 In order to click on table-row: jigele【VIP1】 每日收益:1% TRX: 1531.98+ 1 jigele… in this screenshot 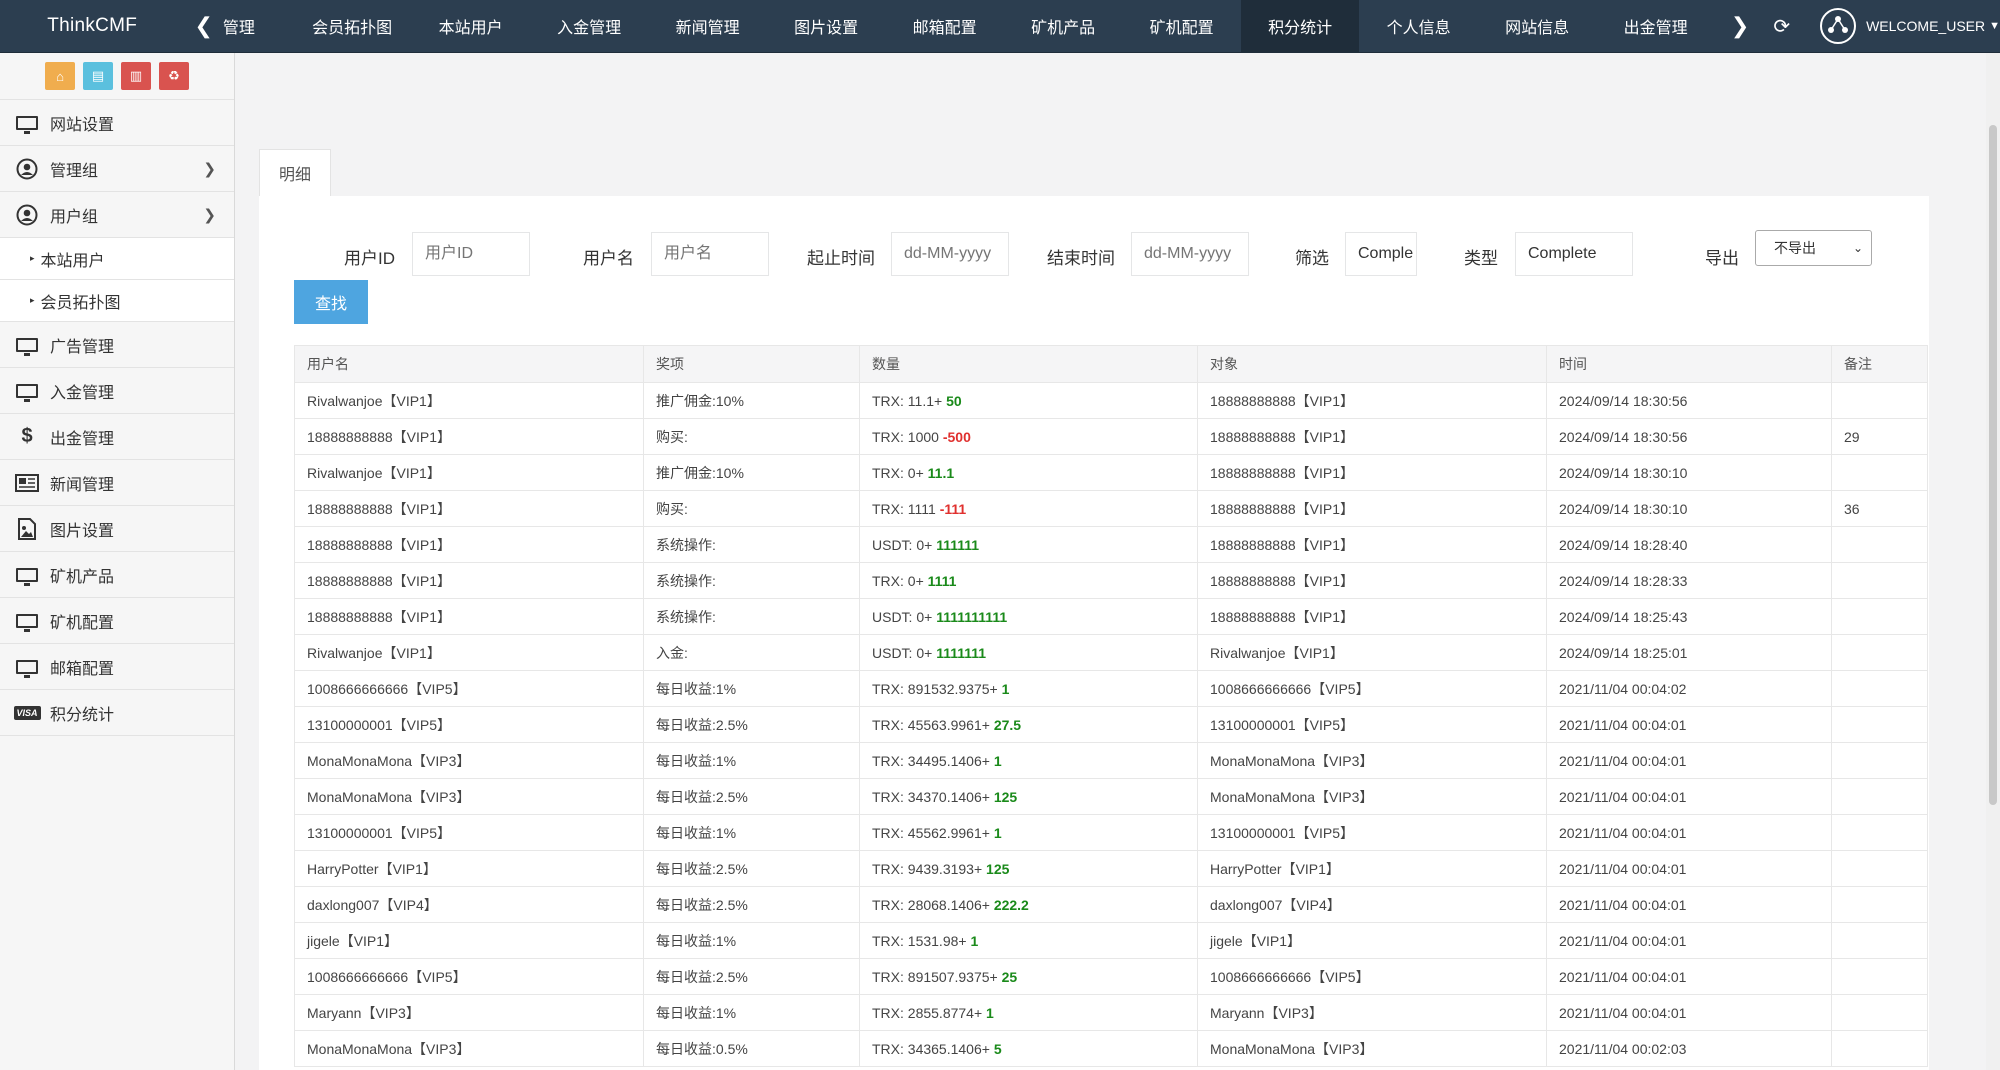, I will do `click(1111, 940)`.